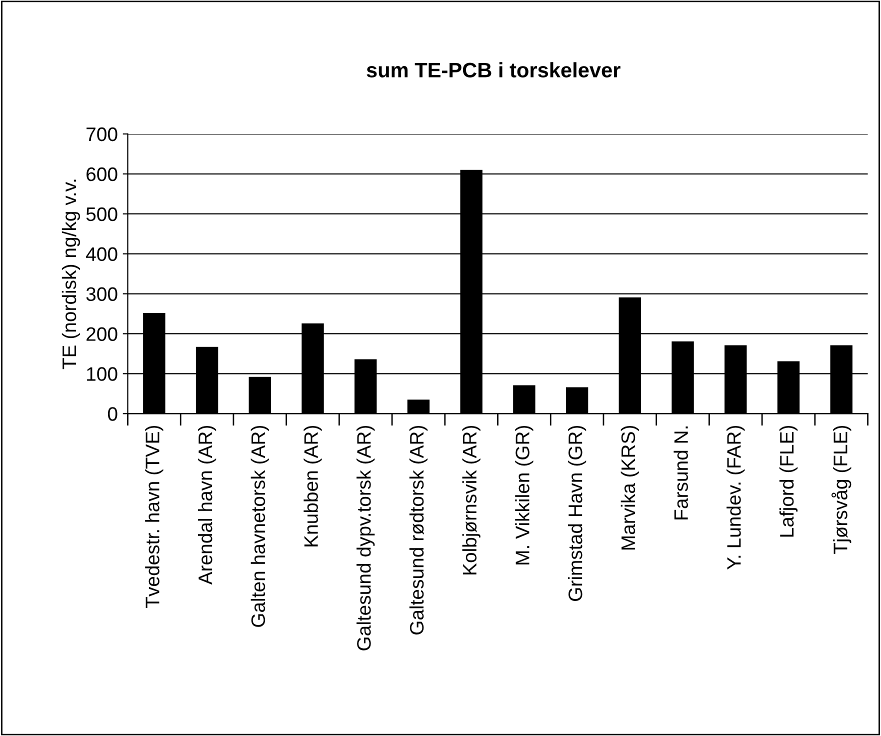 The height and width of the screenshot is (736, 881). What do you see at coordinates (113, 414) in the screenshot?
I see `y-tick-label: 0` at bounding box center [113, 414].